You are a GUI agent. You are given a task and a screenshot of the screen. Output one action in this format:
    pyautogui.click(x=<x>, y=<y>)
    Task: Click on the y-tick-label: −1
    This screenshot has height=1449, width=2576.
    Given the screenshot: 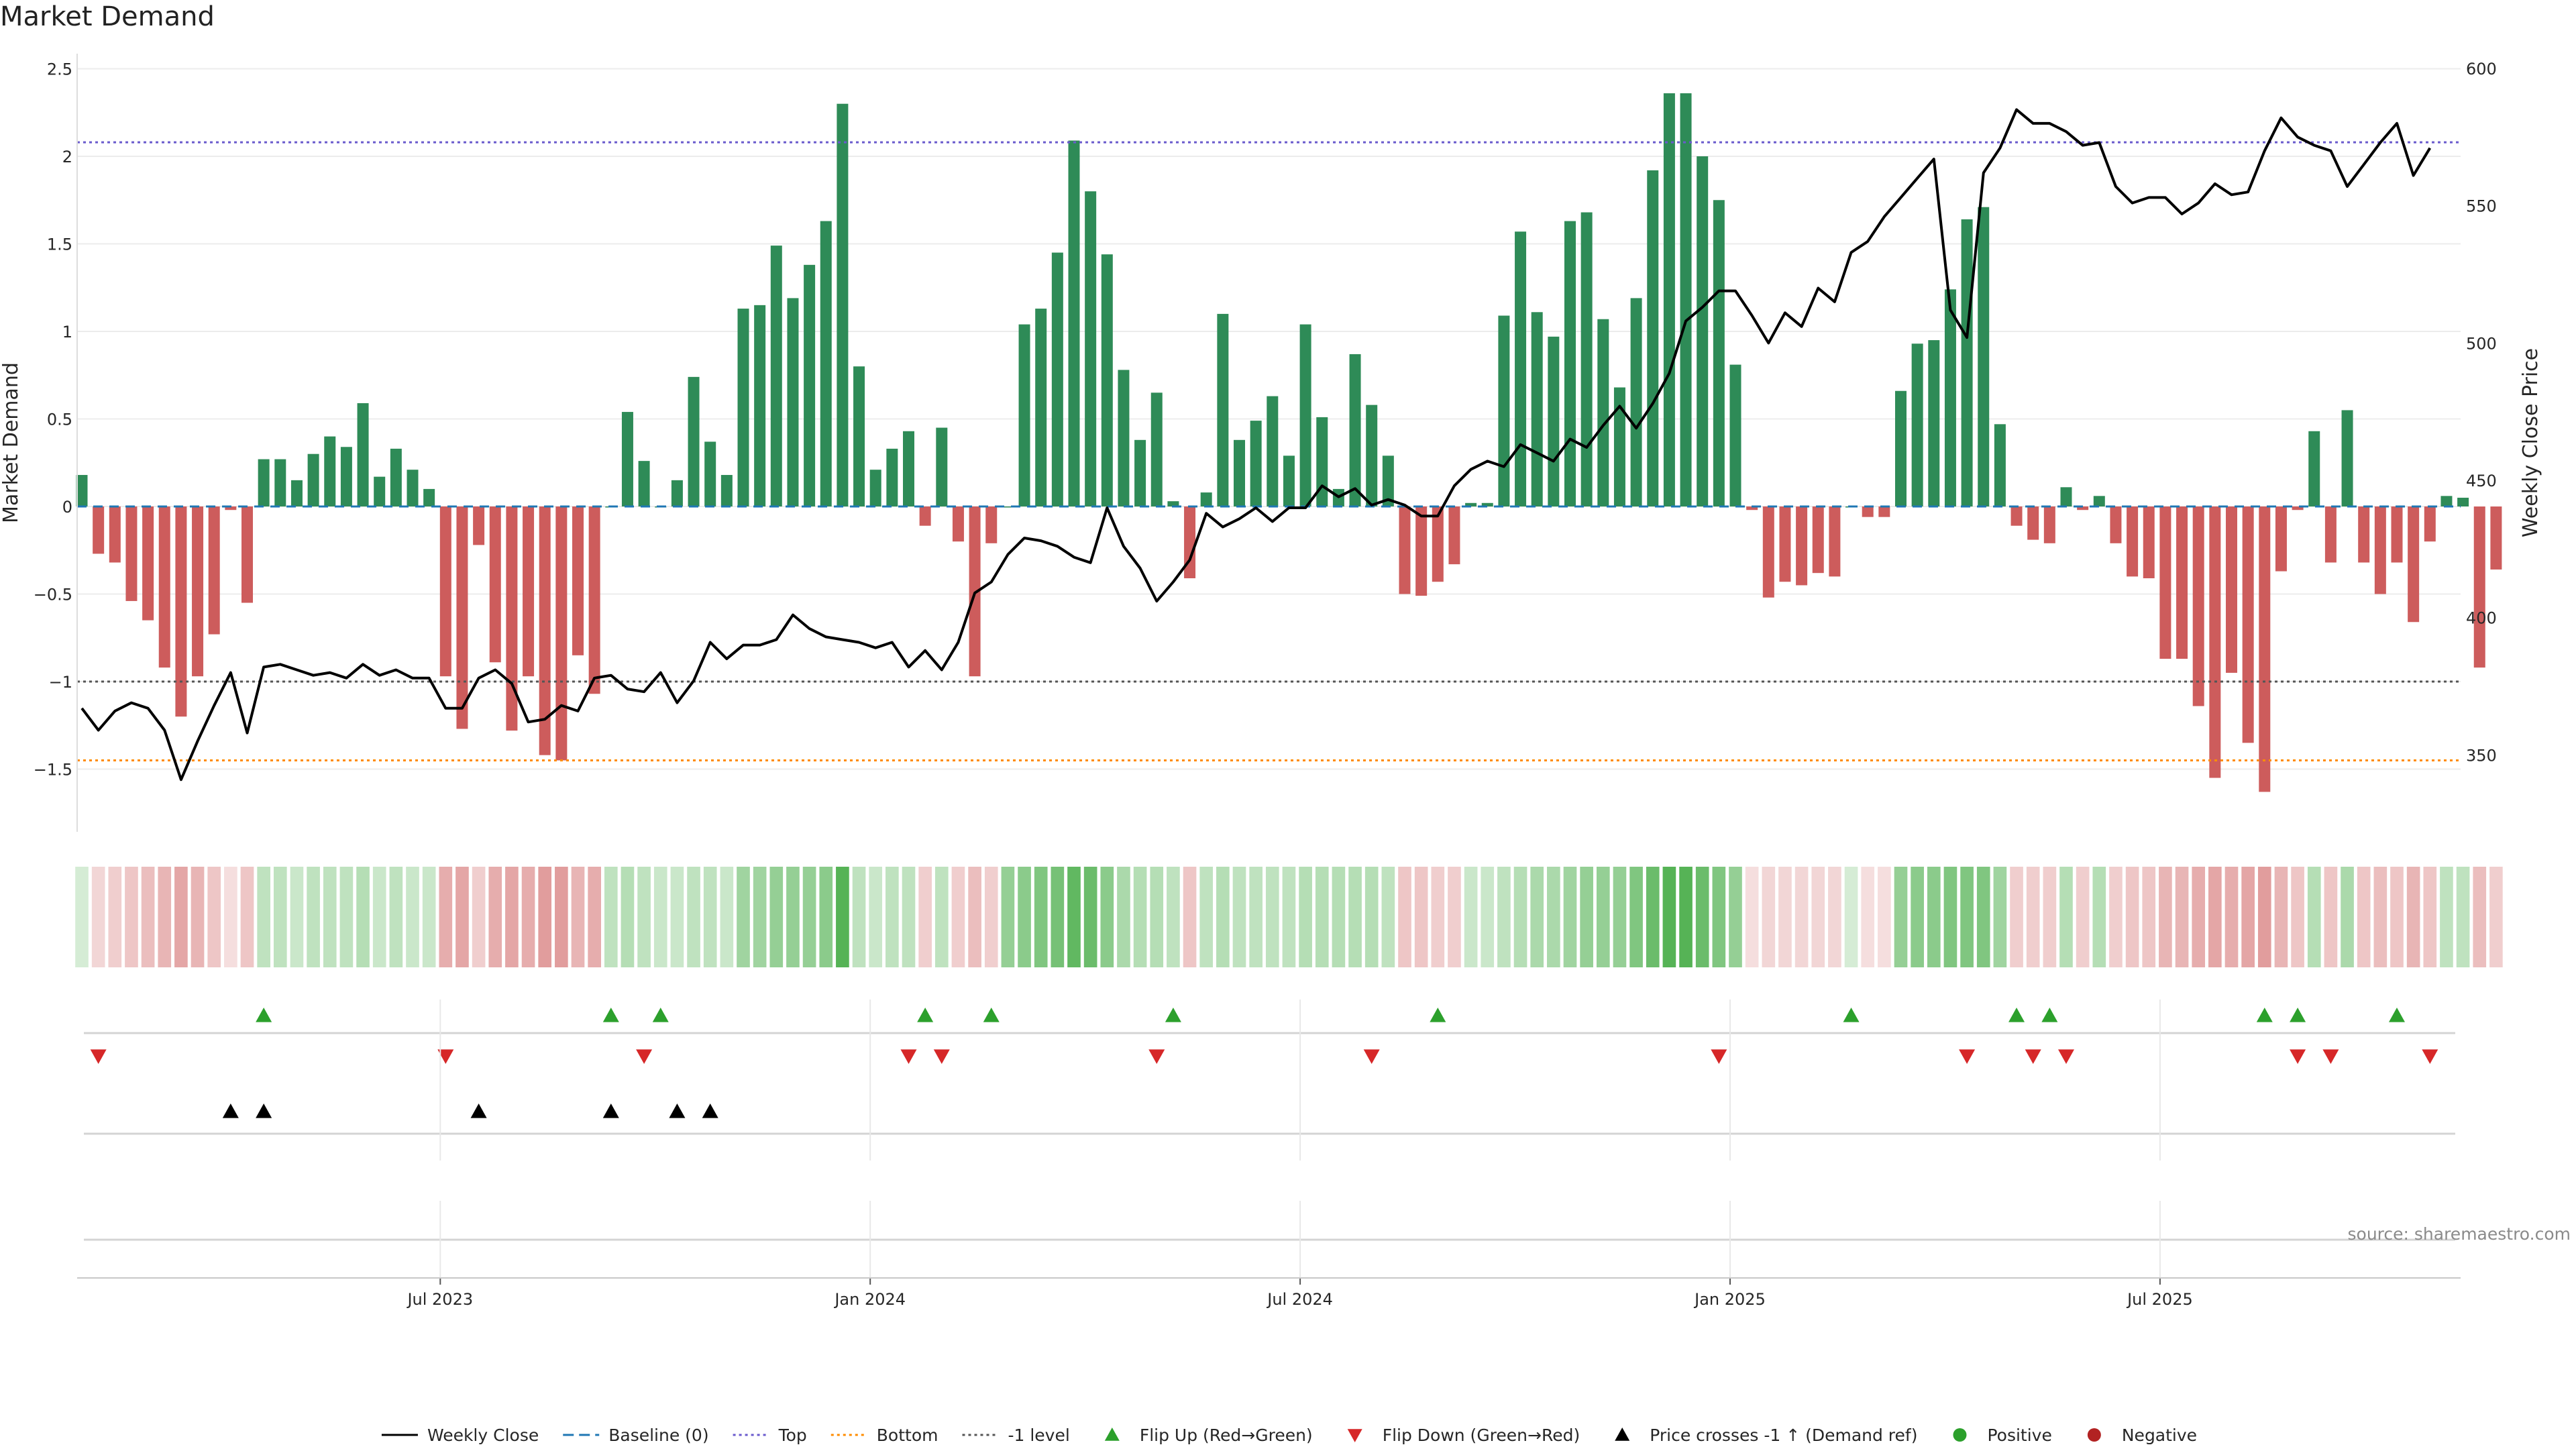 What is the action you would take?
    pyautogui.click(x=60, y=682)
    